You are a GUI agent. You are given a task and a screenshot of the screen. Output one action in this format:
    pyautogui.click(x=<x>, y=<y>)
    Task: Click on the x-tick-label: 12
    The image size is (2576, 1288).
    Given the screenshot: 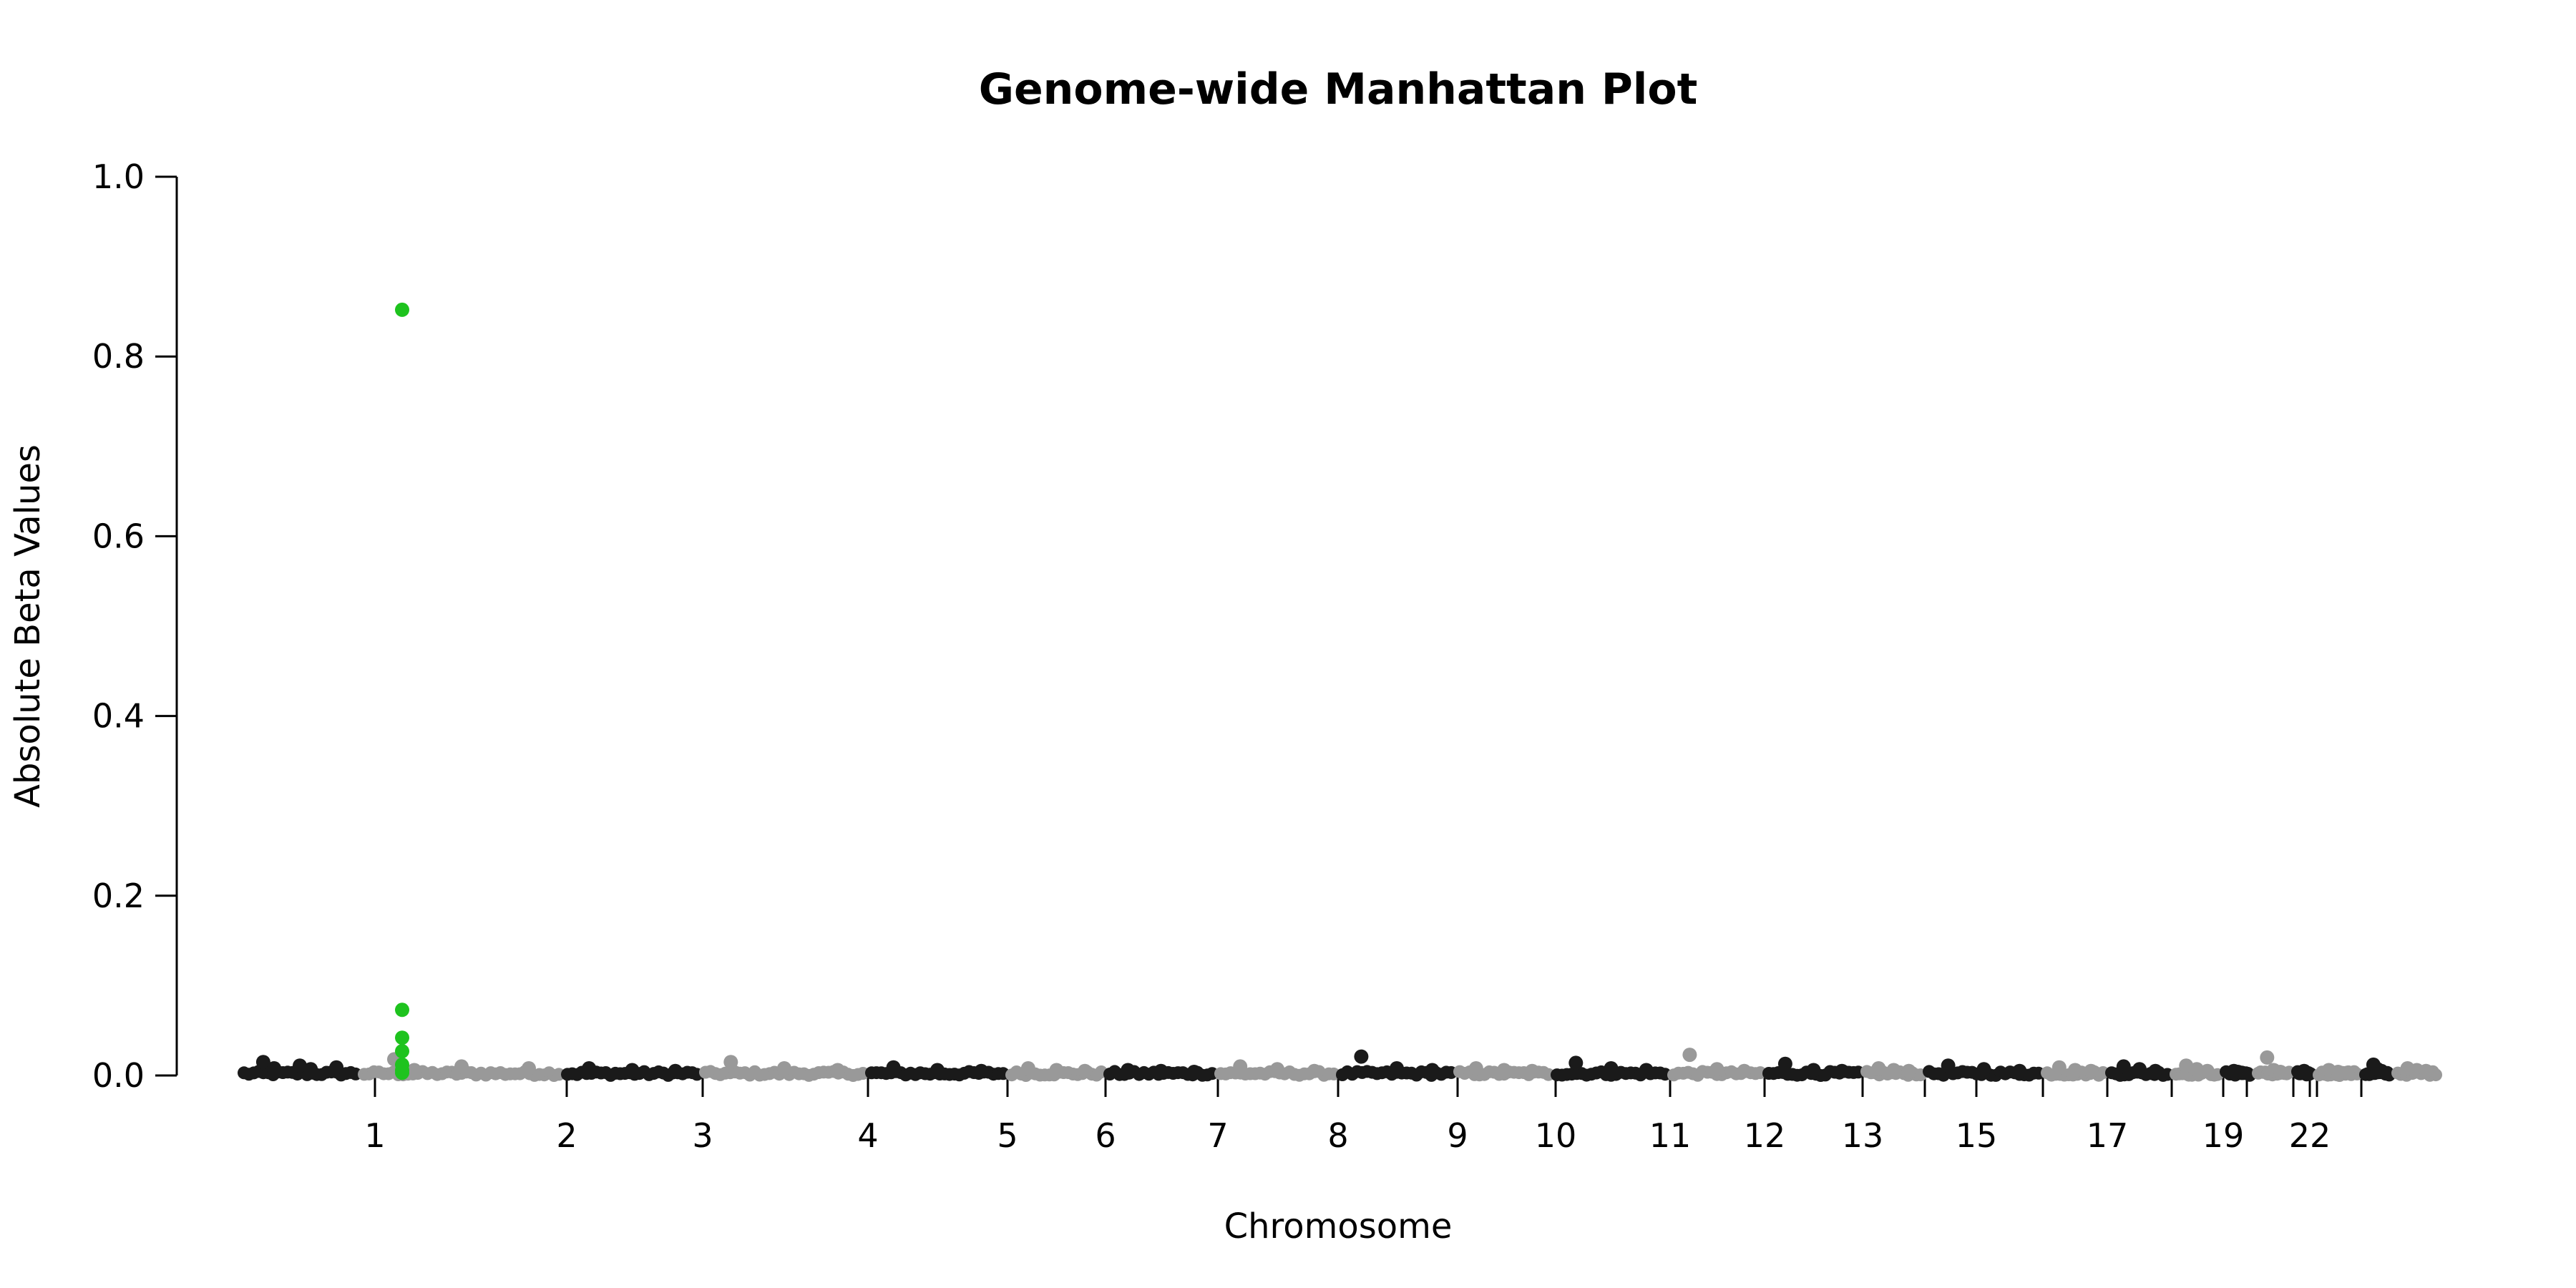 What is the action you would take?
    pyautogui.click(x=1765, y=1135)
    